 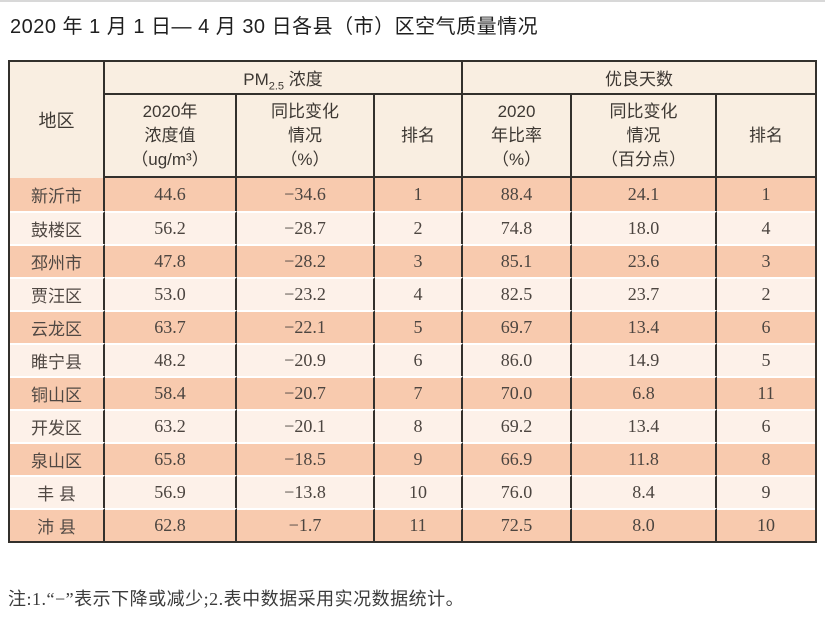 I want to click on page-title: 2020 年 1 月 1 日— 4 月 30 日各县（市）区空气质量情况, so click(x=274, y=27).